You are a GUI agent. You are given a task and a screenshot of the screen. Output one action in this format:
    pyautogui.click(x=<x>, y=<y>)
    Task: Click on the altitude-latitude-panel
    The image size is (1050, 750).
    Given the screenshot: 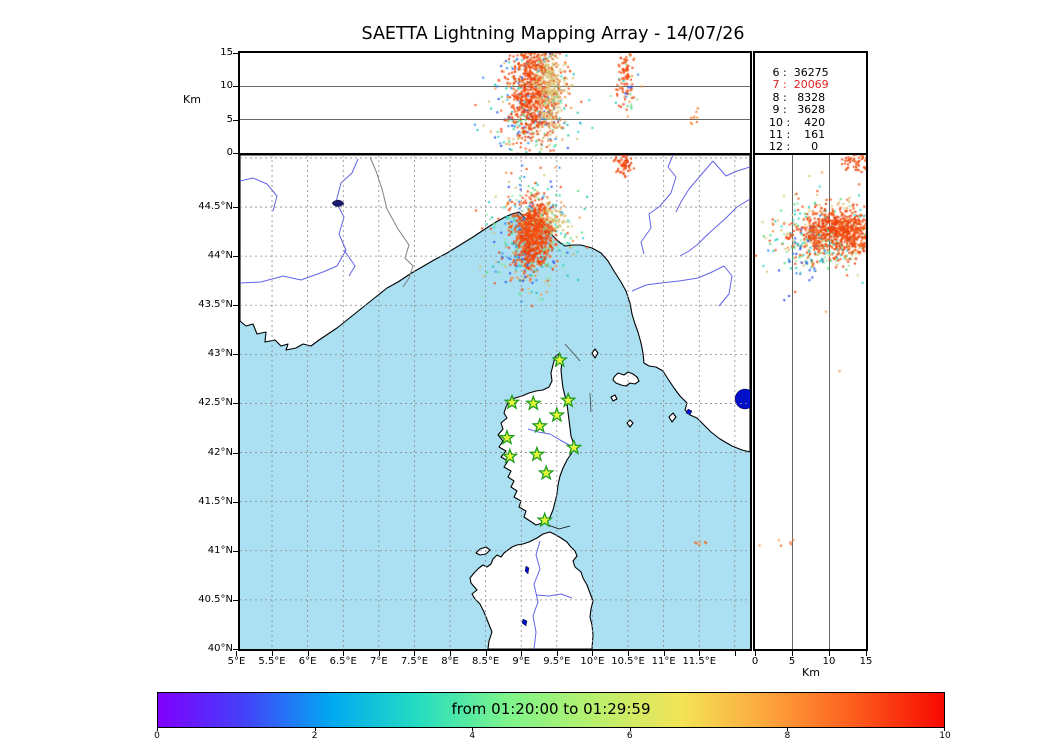 What is the action you would take?
    pyautogui.click(x=810, y=402)
    